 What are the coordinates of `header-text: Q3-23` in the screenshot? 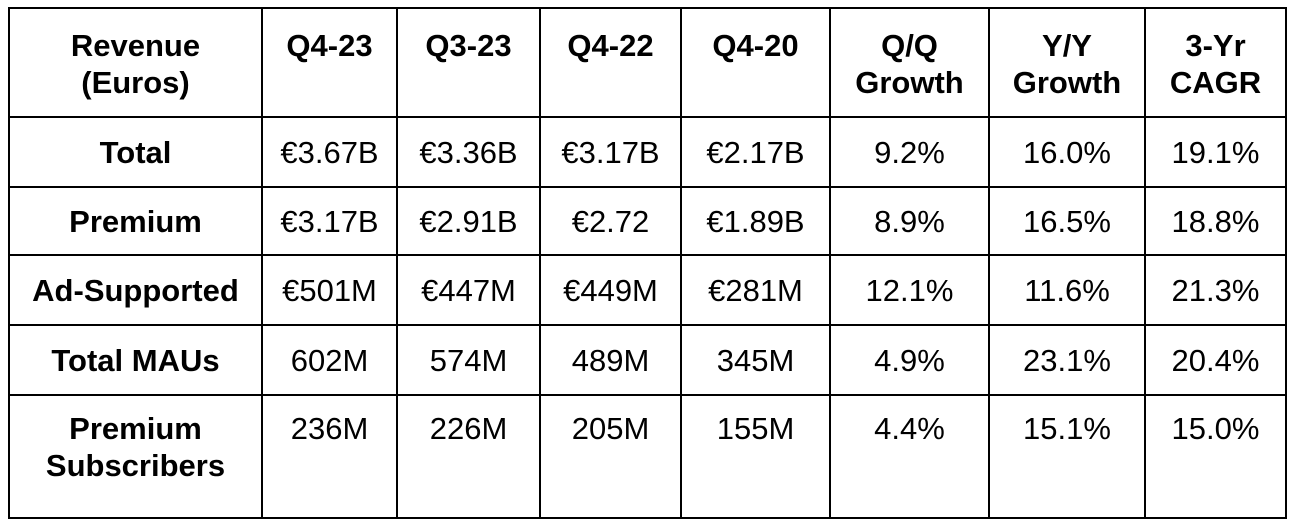 It's located at (468, 45).